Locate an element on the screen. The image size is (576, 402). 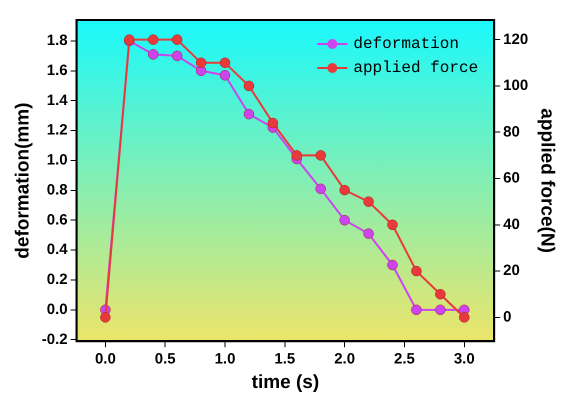
x-tick-label: 1.0 is located at coordinates (225, 359).